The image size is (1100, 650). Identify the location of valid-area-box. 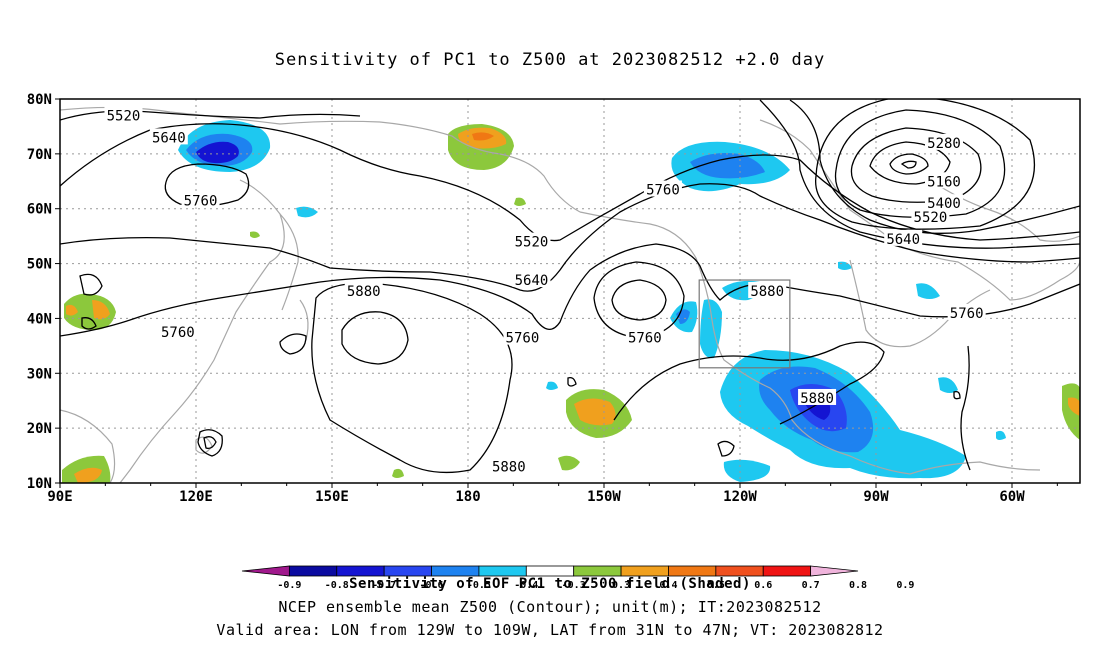
(744, 324).